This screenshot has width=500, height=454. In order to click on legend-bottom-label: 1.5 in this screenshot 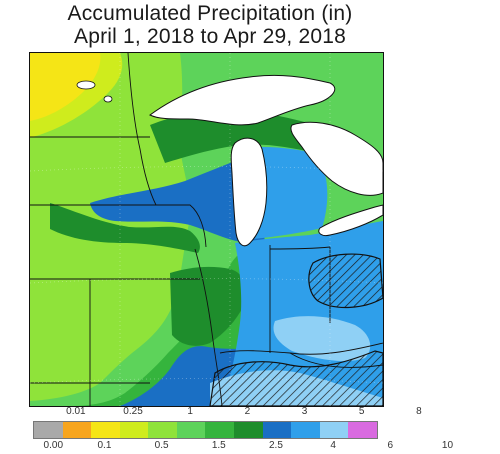, I will do `click(218, 445)`.